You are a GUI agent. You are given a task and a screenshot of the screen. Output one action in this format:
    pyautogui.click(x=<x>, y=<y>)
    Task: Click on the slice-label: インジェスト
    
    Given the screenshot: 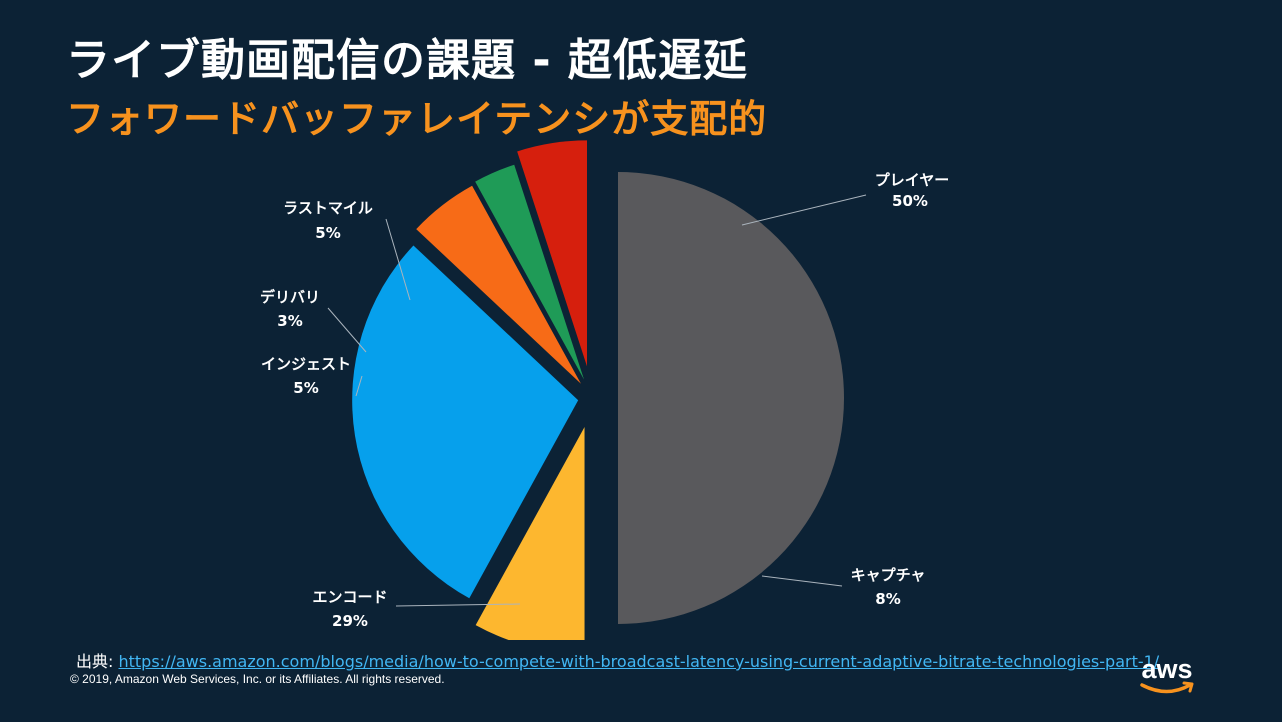 What is the action you would take?
    pyautogui.click(x=306, y=364)
    